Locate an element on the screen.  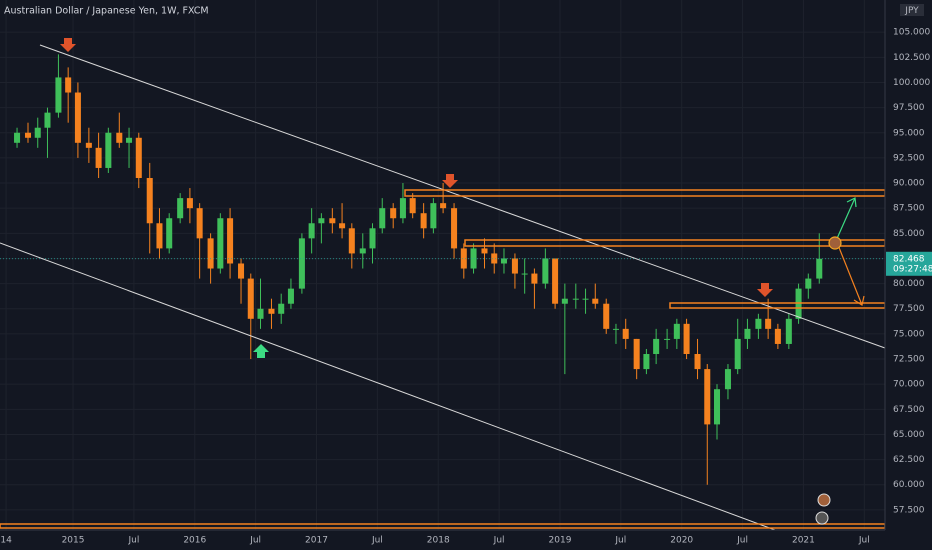
up-arrow is located at coordinates (261, 351).